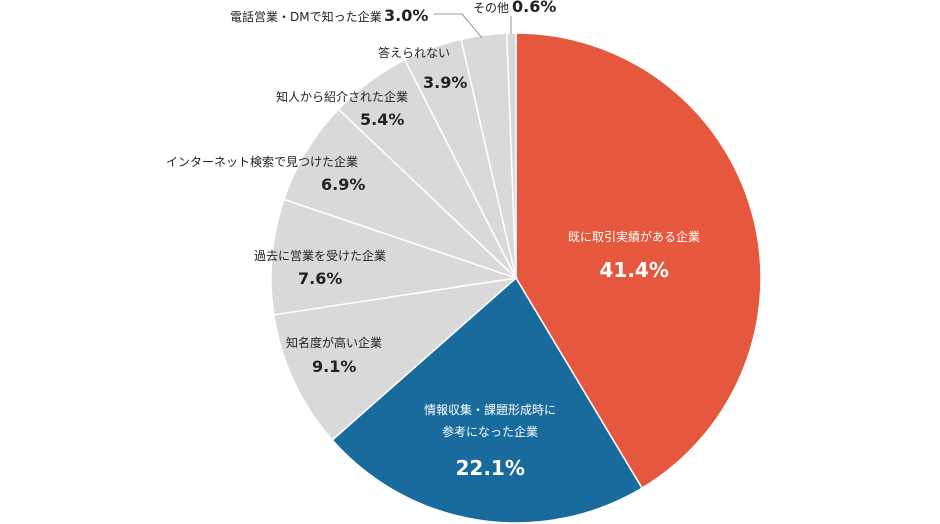 The width and height of the screenshot is (940, 524). I want to click on slice-label: 知人から紹介された企業, so click(342, 97).